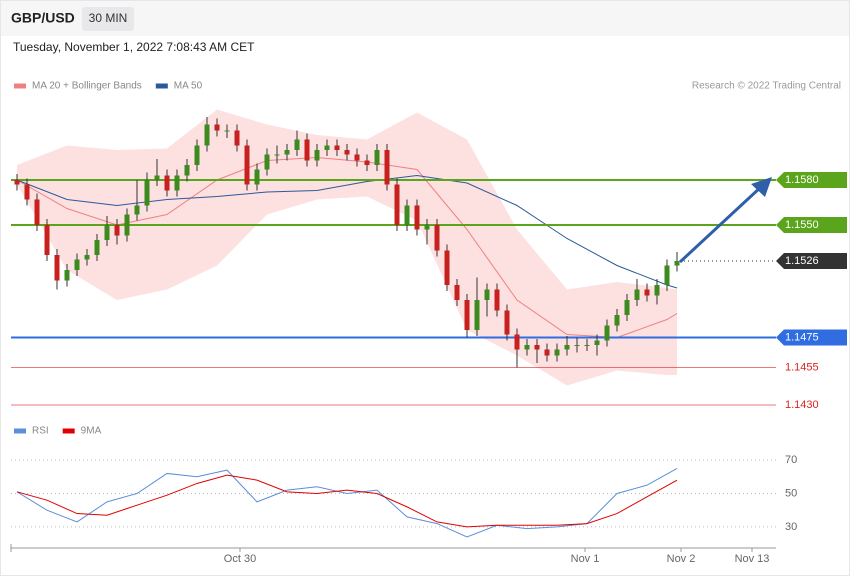 Image resolution: width=850 pixels, height=581 pixels. I want to click on header-bar, so click(425, 18).